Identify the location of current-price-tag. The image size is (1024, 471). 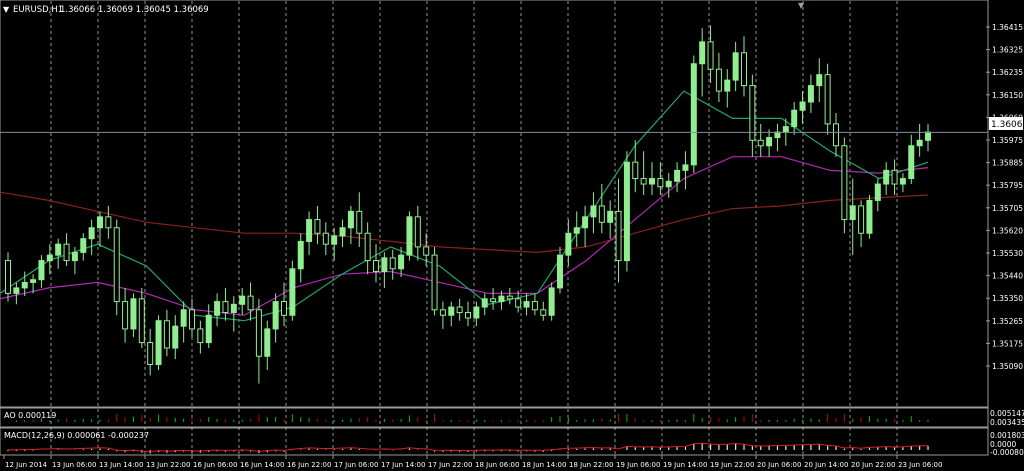
(1006, 123).